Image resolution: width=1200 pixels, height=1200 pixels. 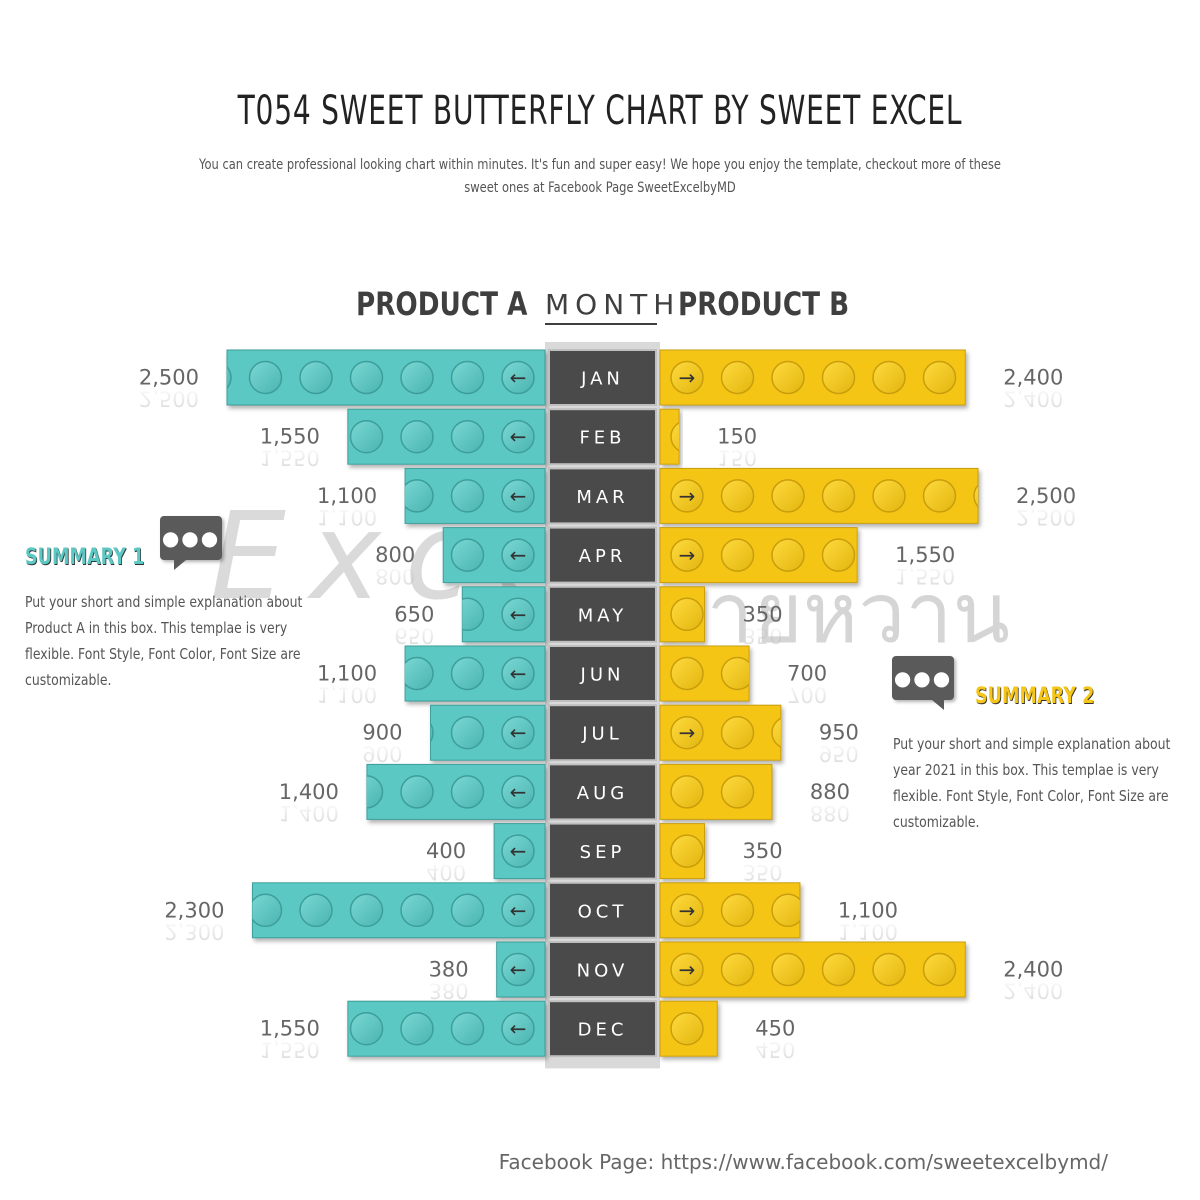 I want to click on value-label-b-reflection: 700, so click(x=807, y=695).